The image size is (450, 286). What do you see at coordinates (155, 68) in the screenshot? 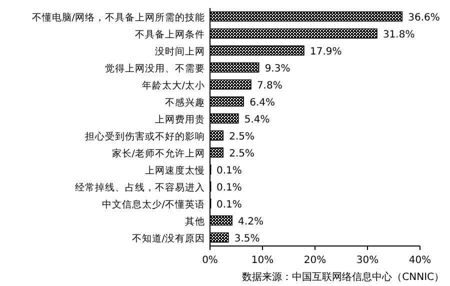
I see `y-tick-label: 觉得上网没用、不需要` at bounding box center [155, 68].